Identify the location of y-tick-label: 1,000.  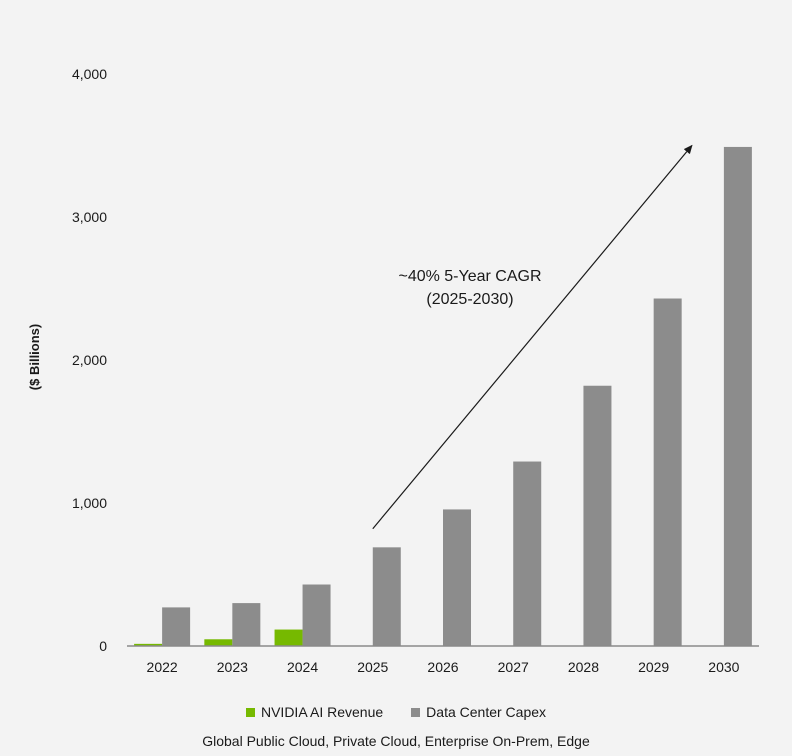
(89, 503).